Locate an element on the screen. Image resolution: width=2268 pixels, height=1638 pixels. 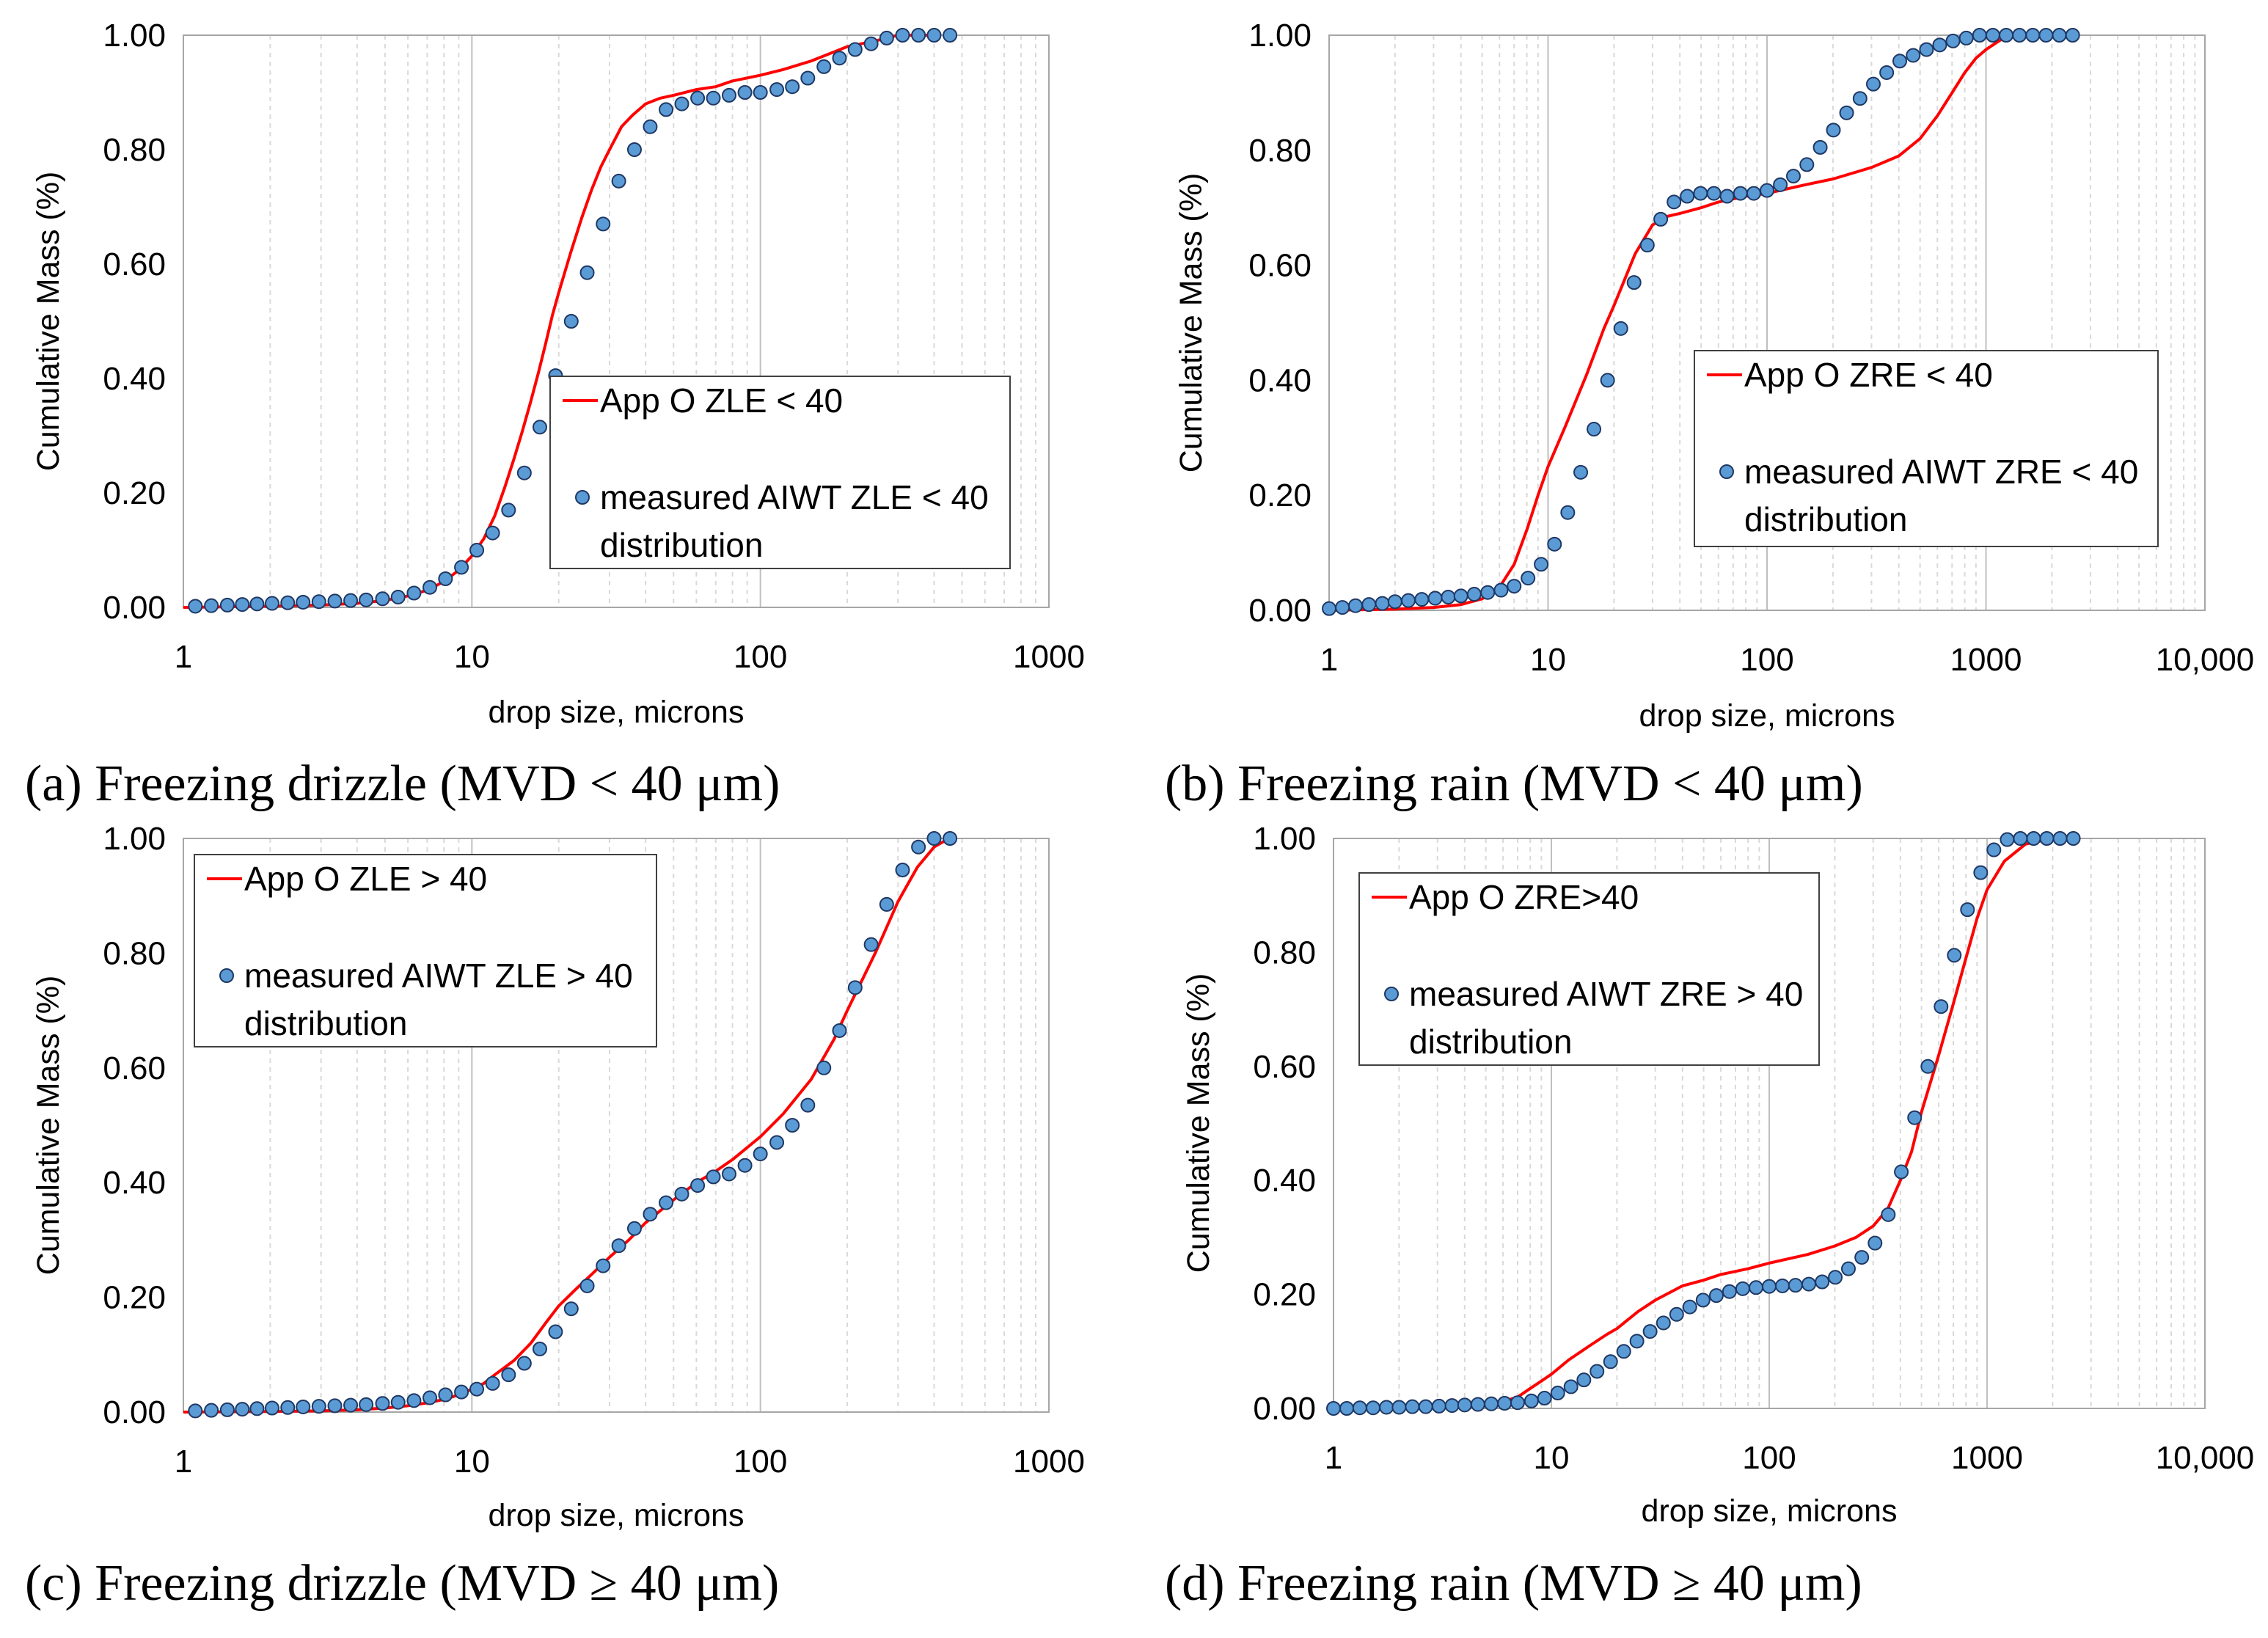
caption-b: (b) Freezing rain (MVD < 40 μm) is located at coordinates (1514, 784).